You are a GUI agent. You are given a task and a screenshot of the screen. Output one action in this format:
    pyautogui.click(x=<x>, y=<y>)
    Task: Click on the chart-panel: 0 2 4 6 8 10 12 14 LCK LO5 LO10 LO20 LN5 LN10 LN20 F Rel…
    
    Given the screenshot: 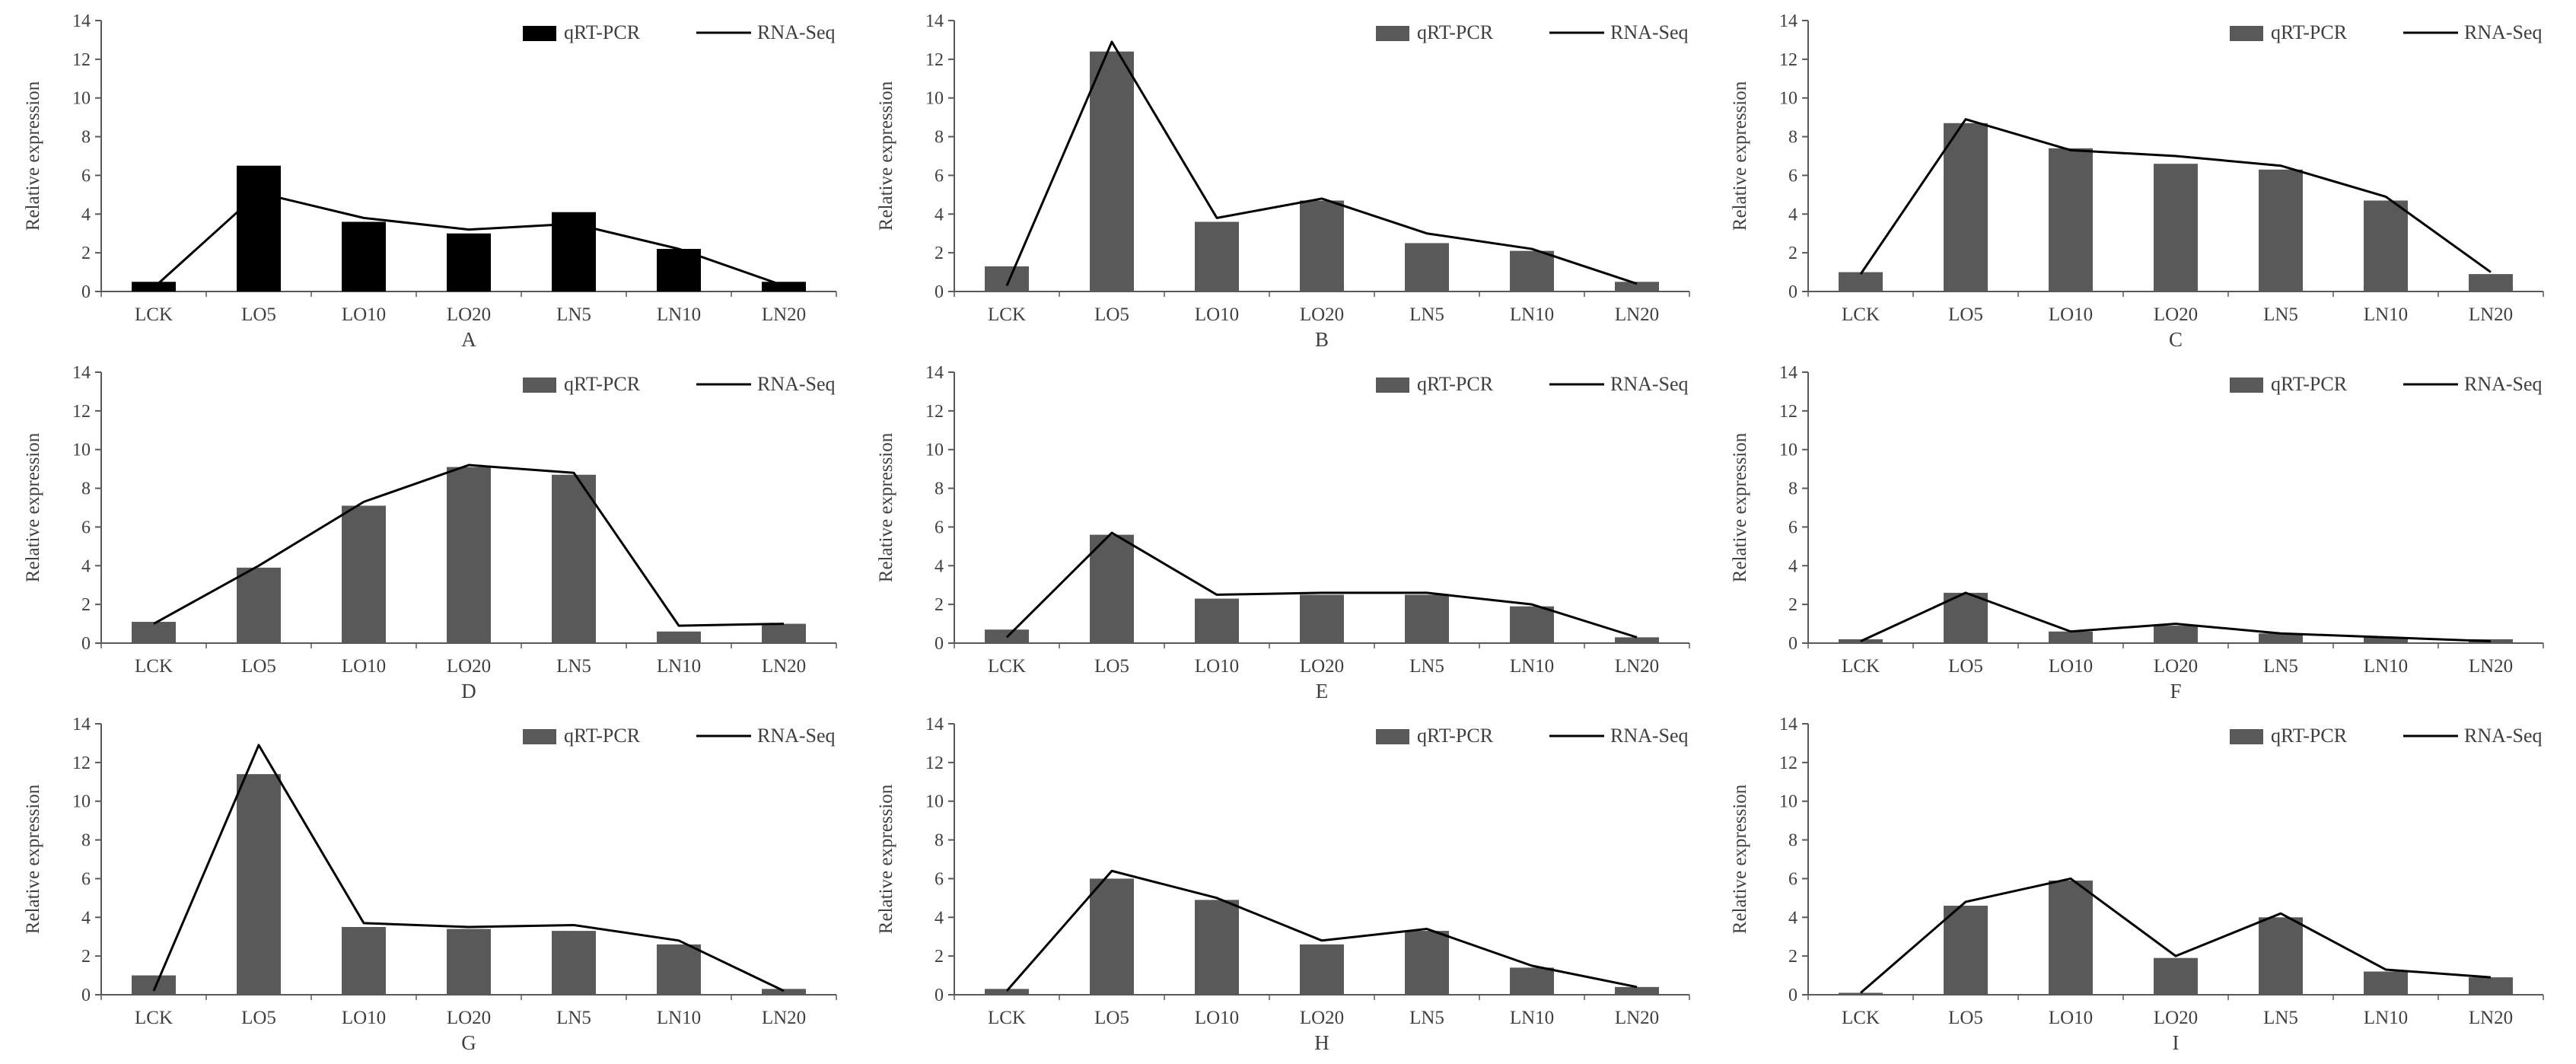 What is the action you would take?
    pyautogui.click(x=2141, y=532)
    